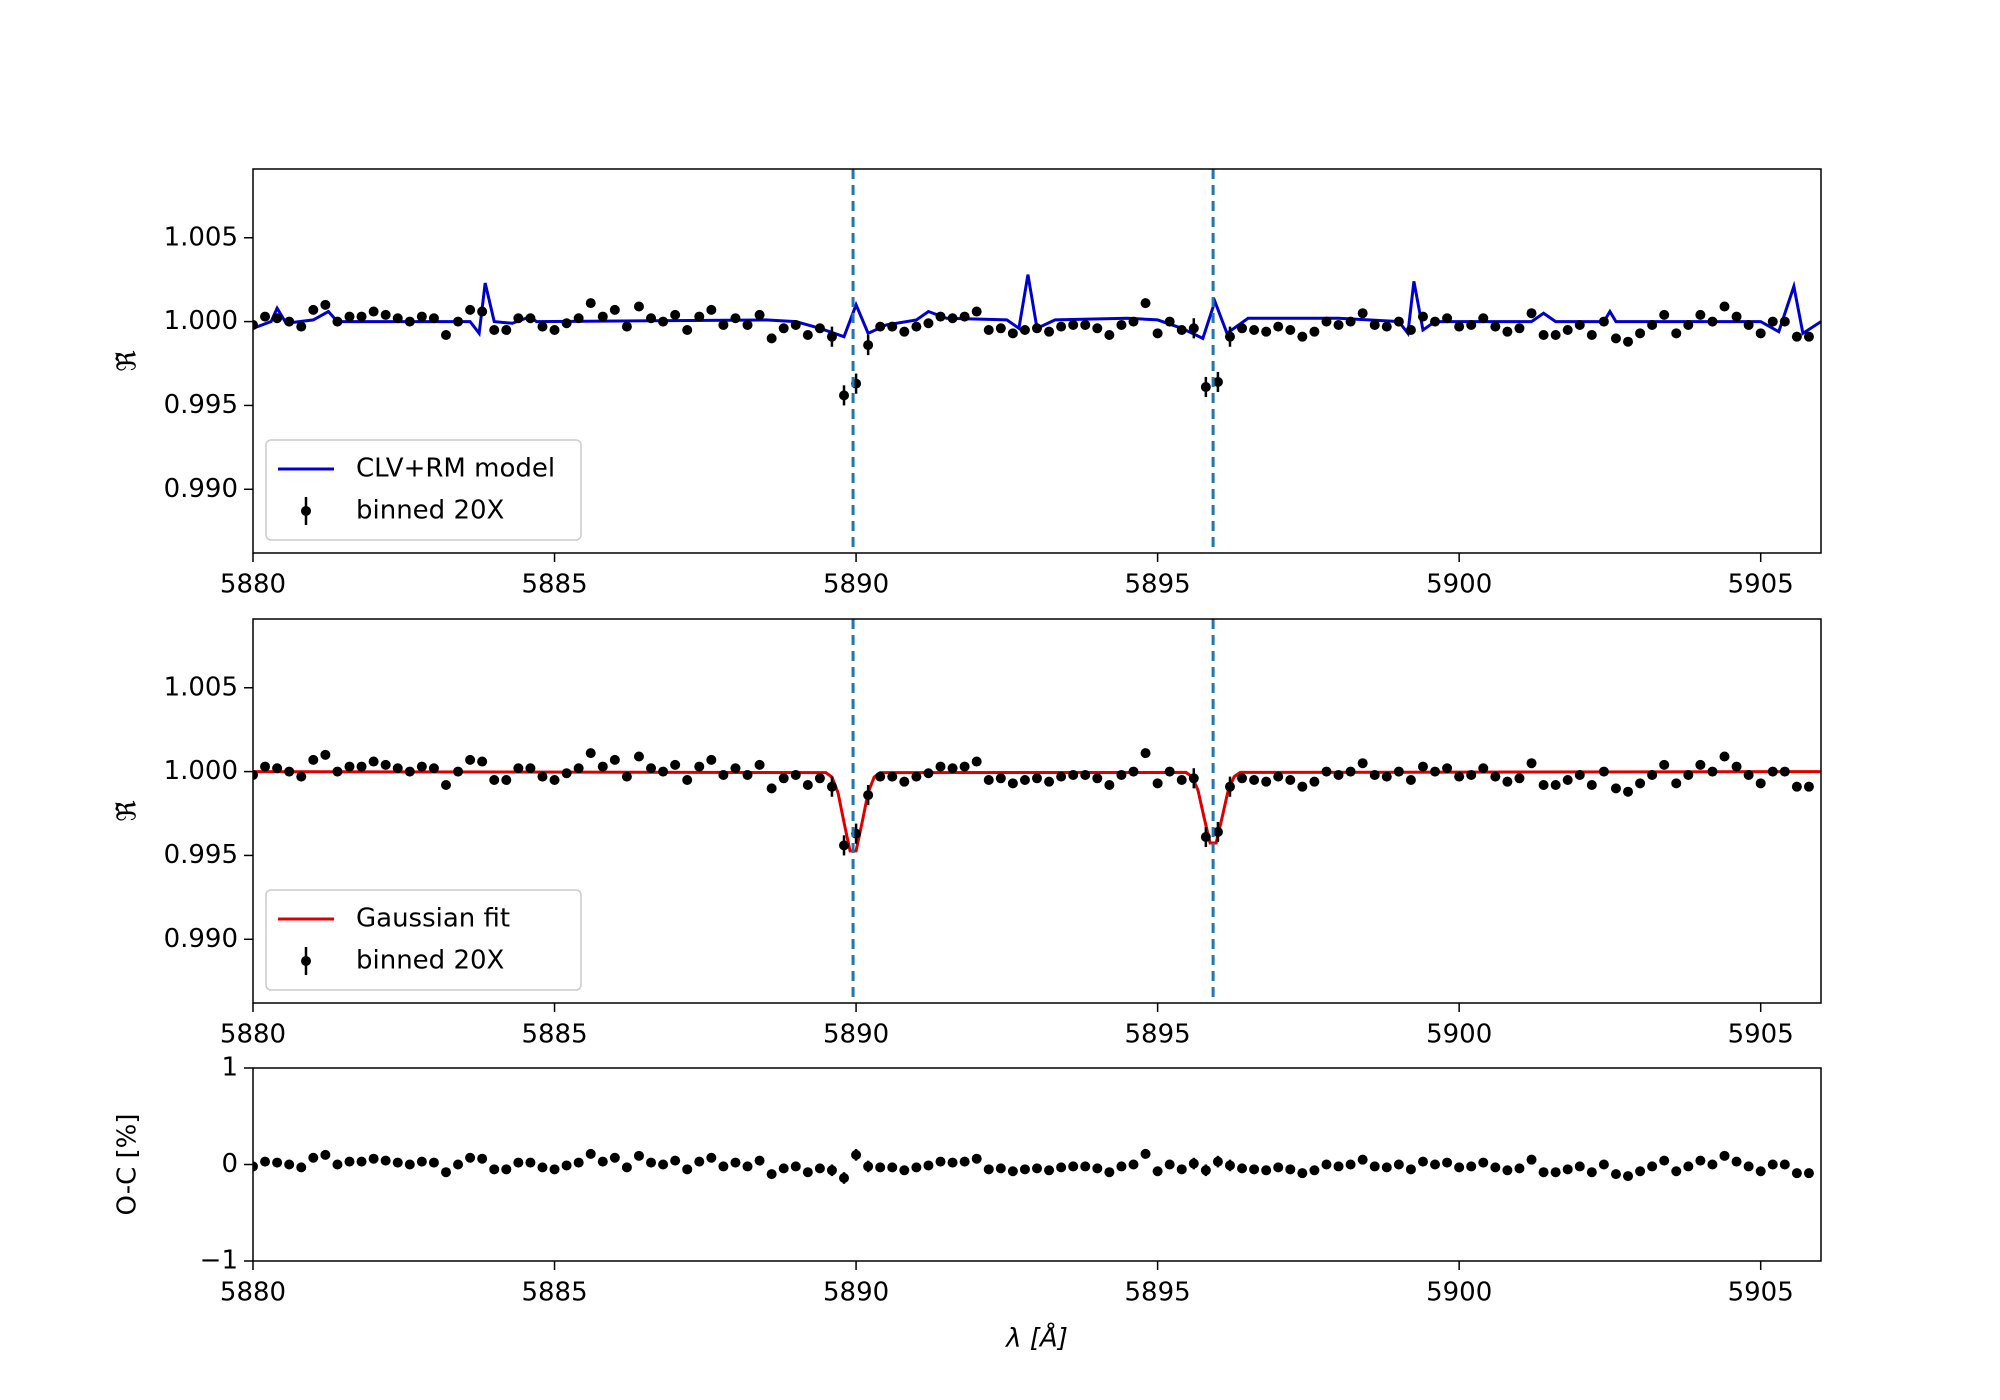  I want to click on legend-label: CLV+RM model, so click(455, 469).